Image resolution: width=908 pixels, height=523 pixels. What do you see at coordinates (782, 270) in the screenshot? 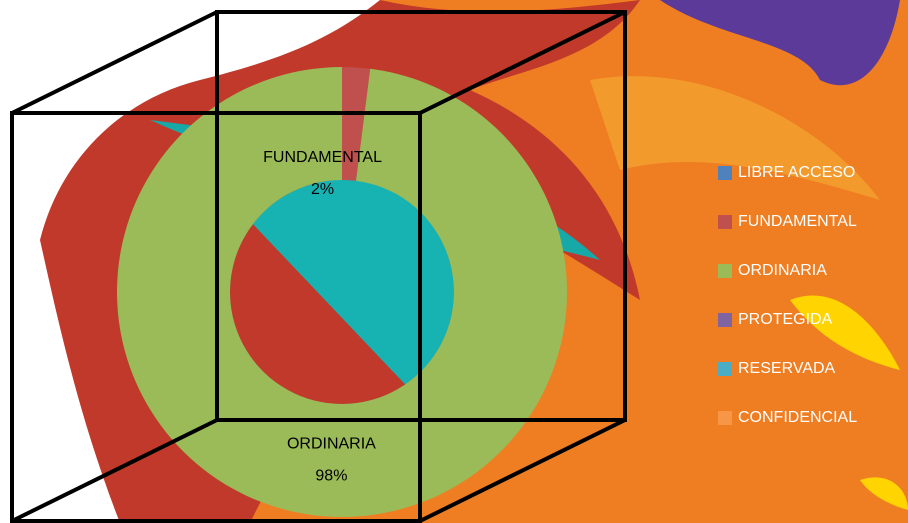
I see `legend-label: ORDINARIA` at bounding box center [782, 270].